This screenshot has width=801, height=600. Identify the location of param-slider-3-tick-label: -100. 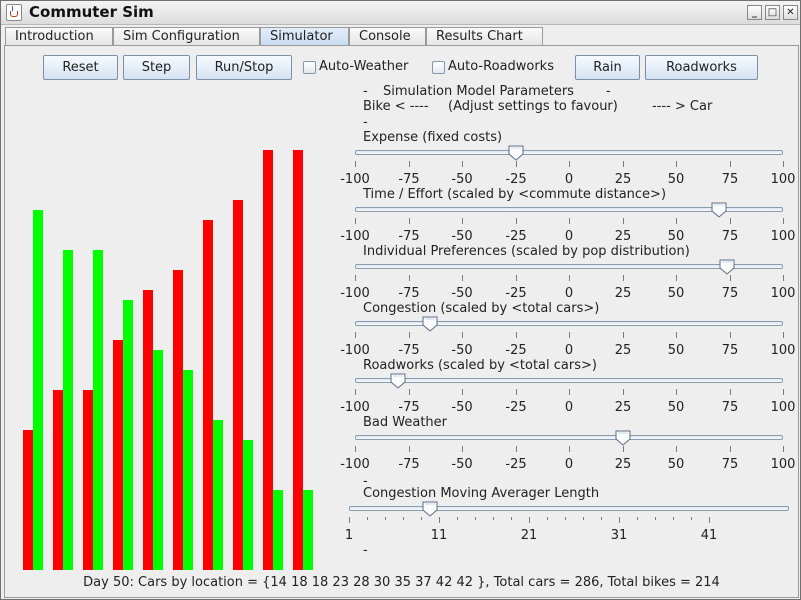
(355, 293).